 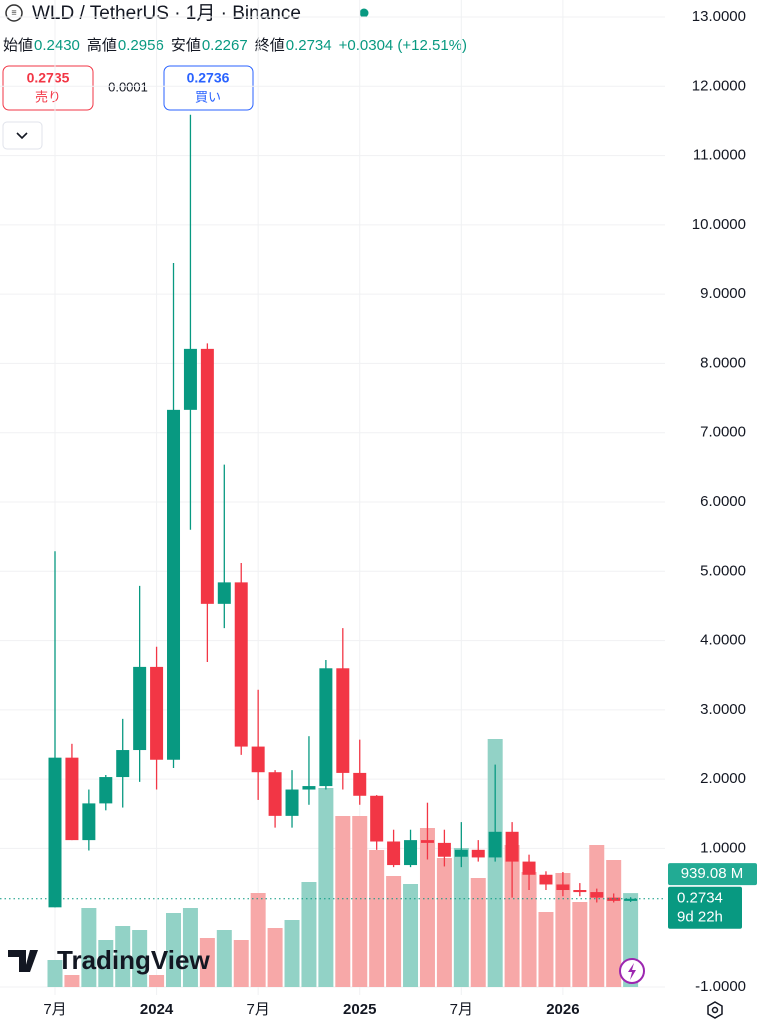 I want to click on ohlc-label: 高値, so click(x=102, y=45).